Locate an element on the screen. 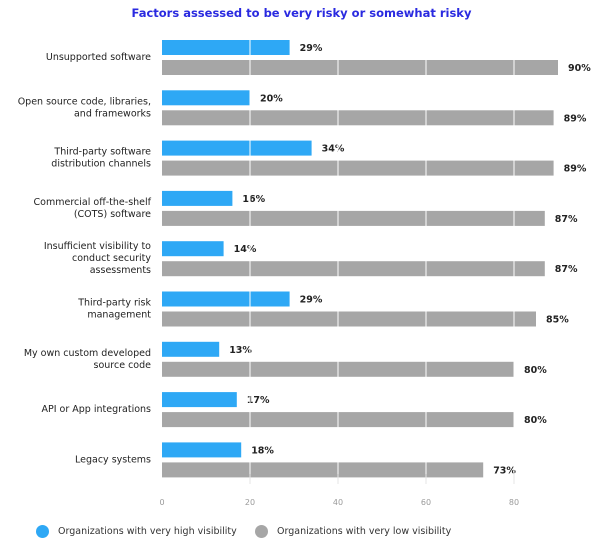 This screenshot has width=603, height=546. category-label-4-line-0: Insufficient visibility to is located at coordinates (97, 246).